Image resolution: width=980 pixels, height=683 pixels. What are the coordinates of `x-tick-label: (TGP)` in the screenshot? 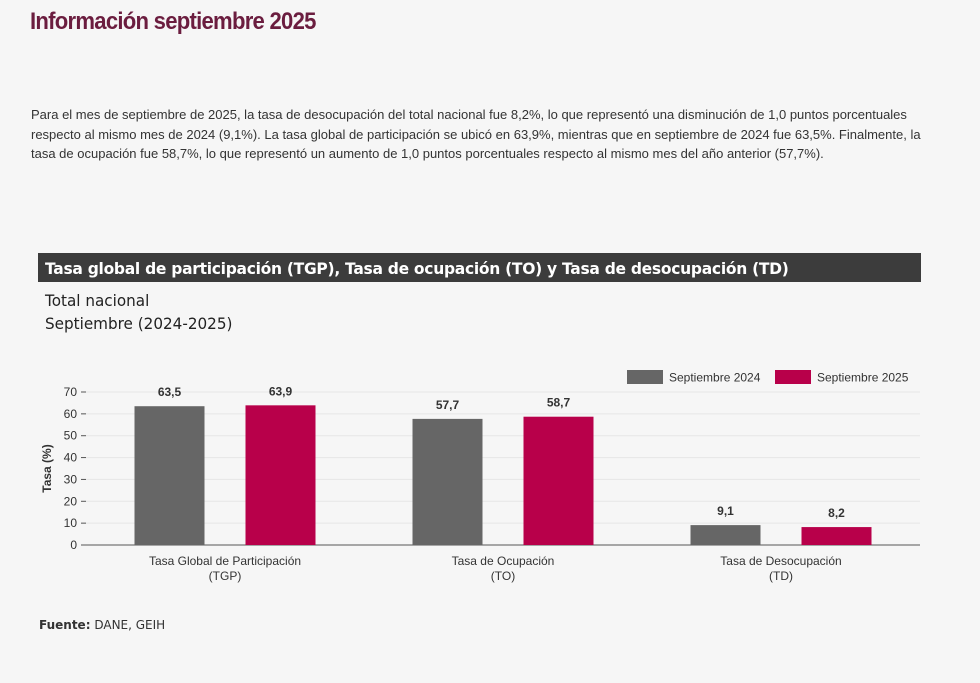 It's located at (225, 576).